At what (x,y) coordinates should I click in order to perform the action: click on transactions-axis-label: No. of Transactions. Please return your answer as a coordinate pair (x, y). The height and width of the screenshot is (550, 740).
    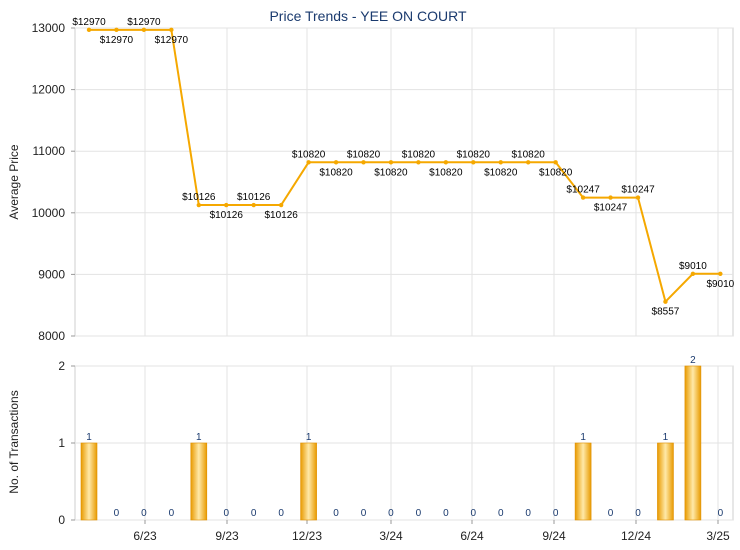
    Looking at the image, I should click on (14, 441).